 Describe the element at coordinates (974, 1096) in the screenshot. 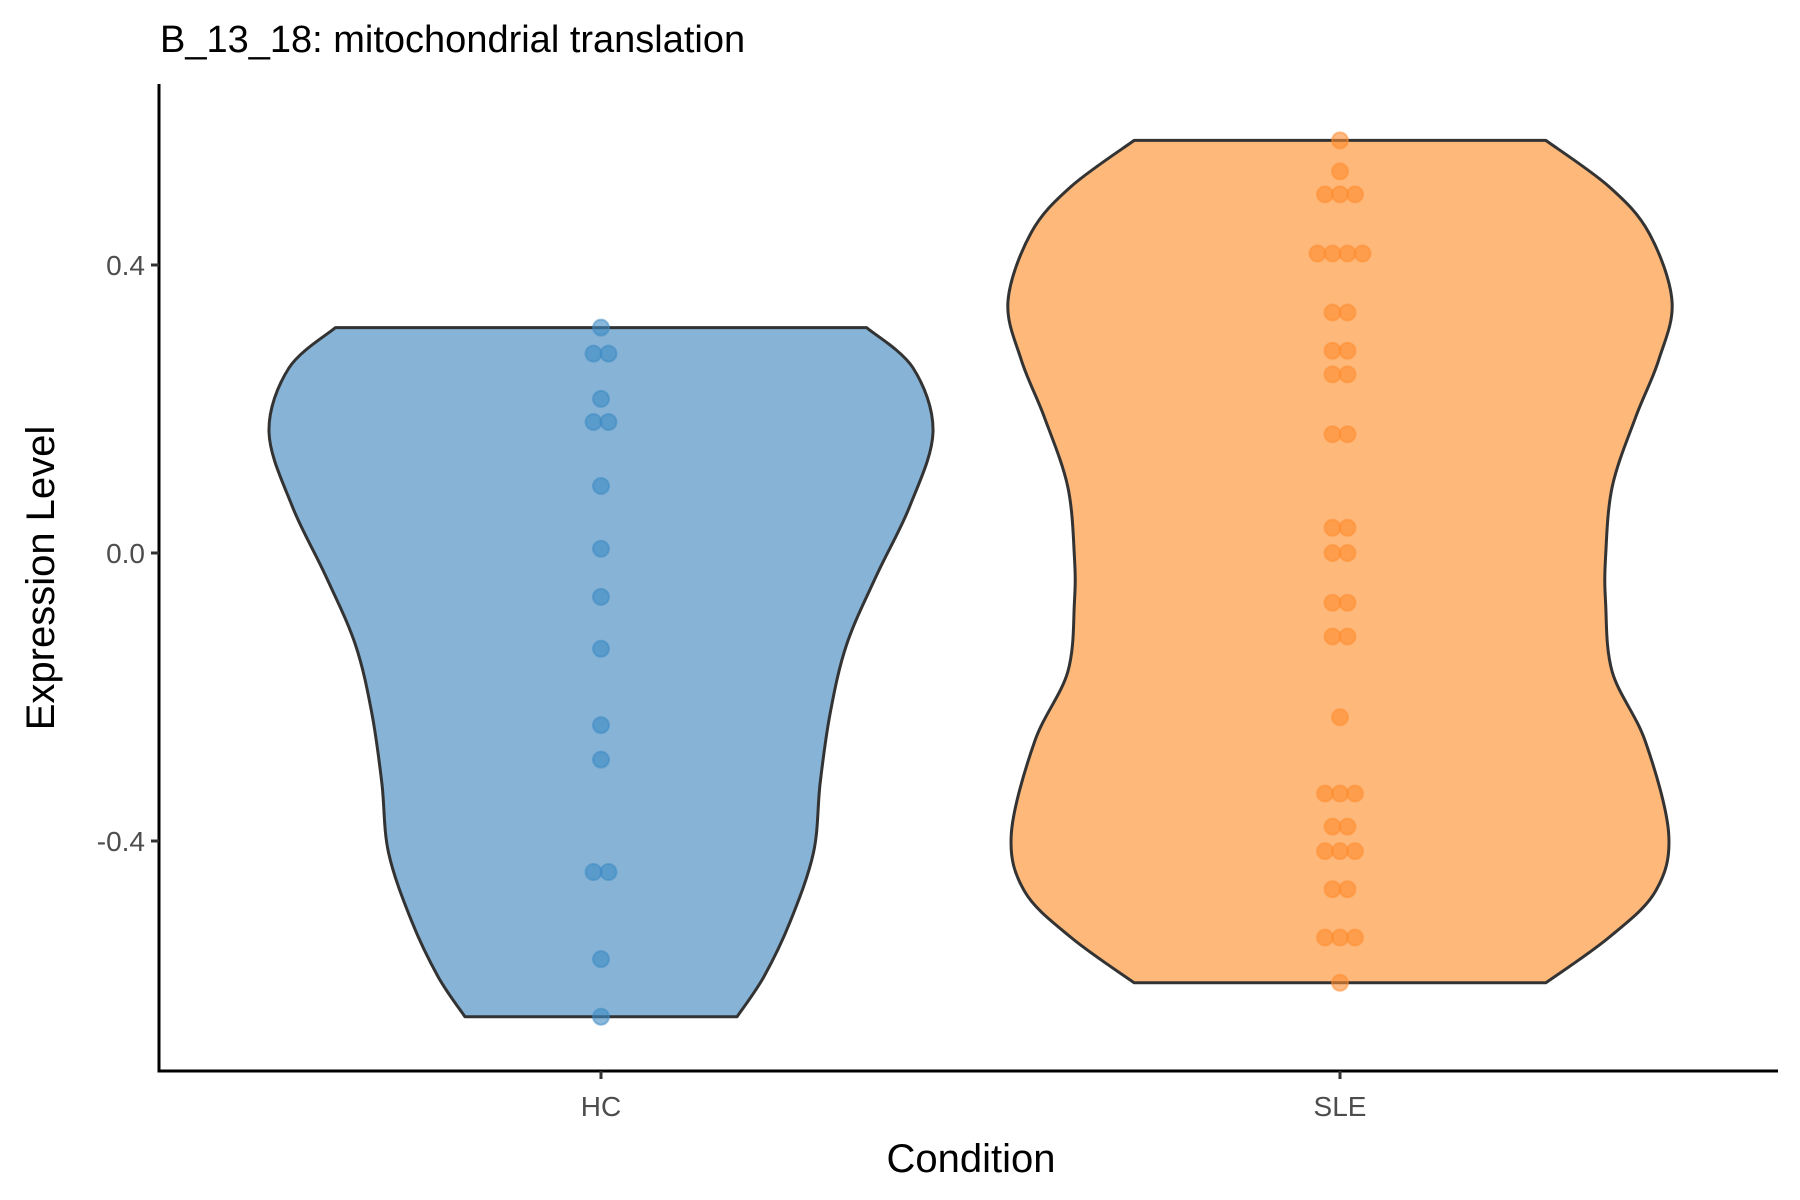

I see `x-axis-ticks: HC SLE` at that location.